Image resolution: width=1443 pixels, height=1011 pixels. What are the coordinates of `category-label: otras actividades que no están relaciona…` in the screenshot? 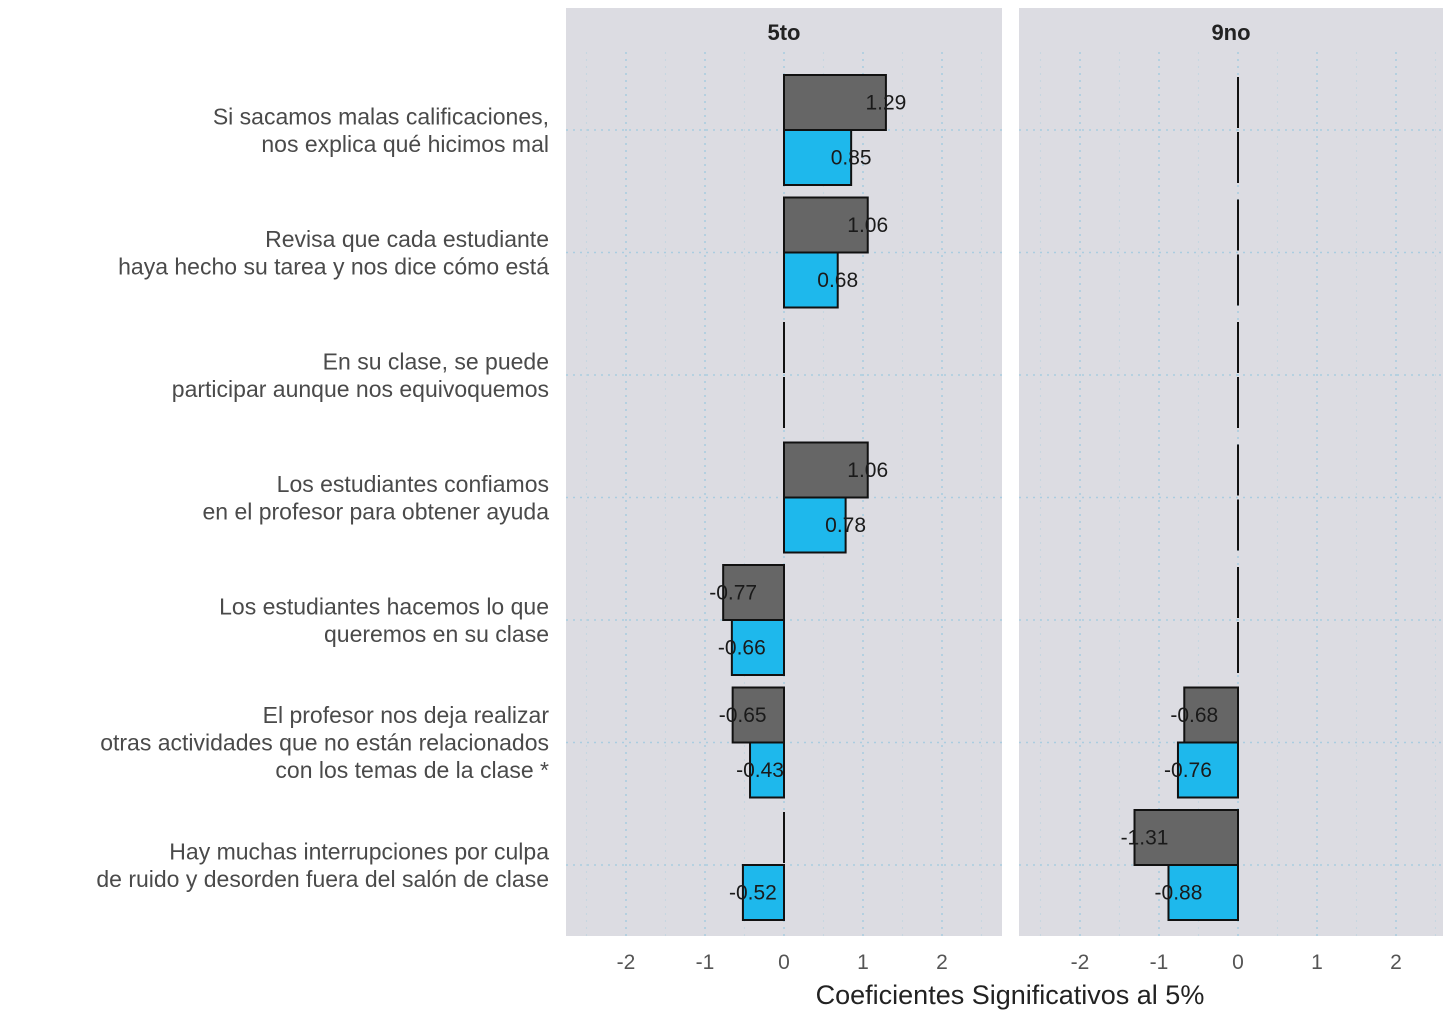 It's located at (324, 743).